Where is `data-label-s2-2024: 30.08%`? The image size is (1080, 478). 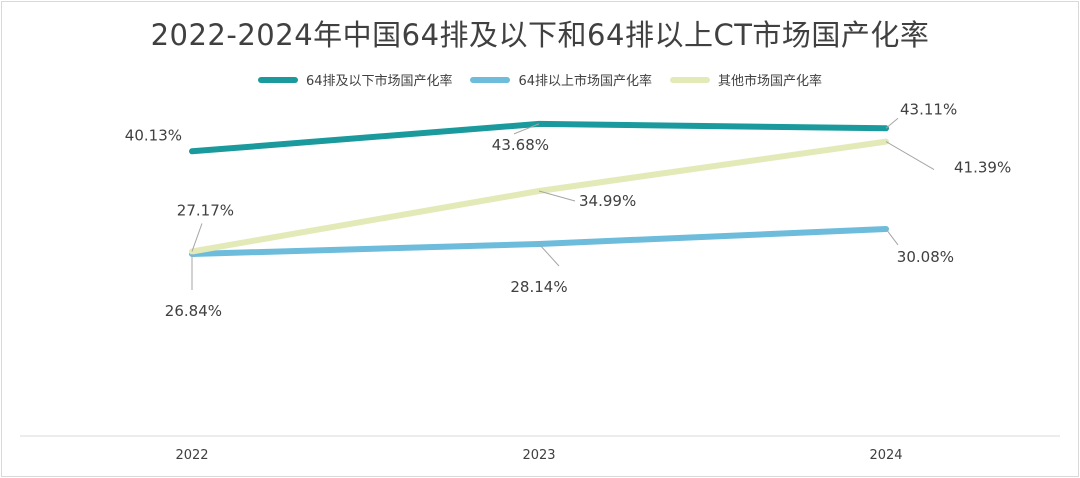
data-label-s2-2024: 30.08% is located at coordinates (925, 257).